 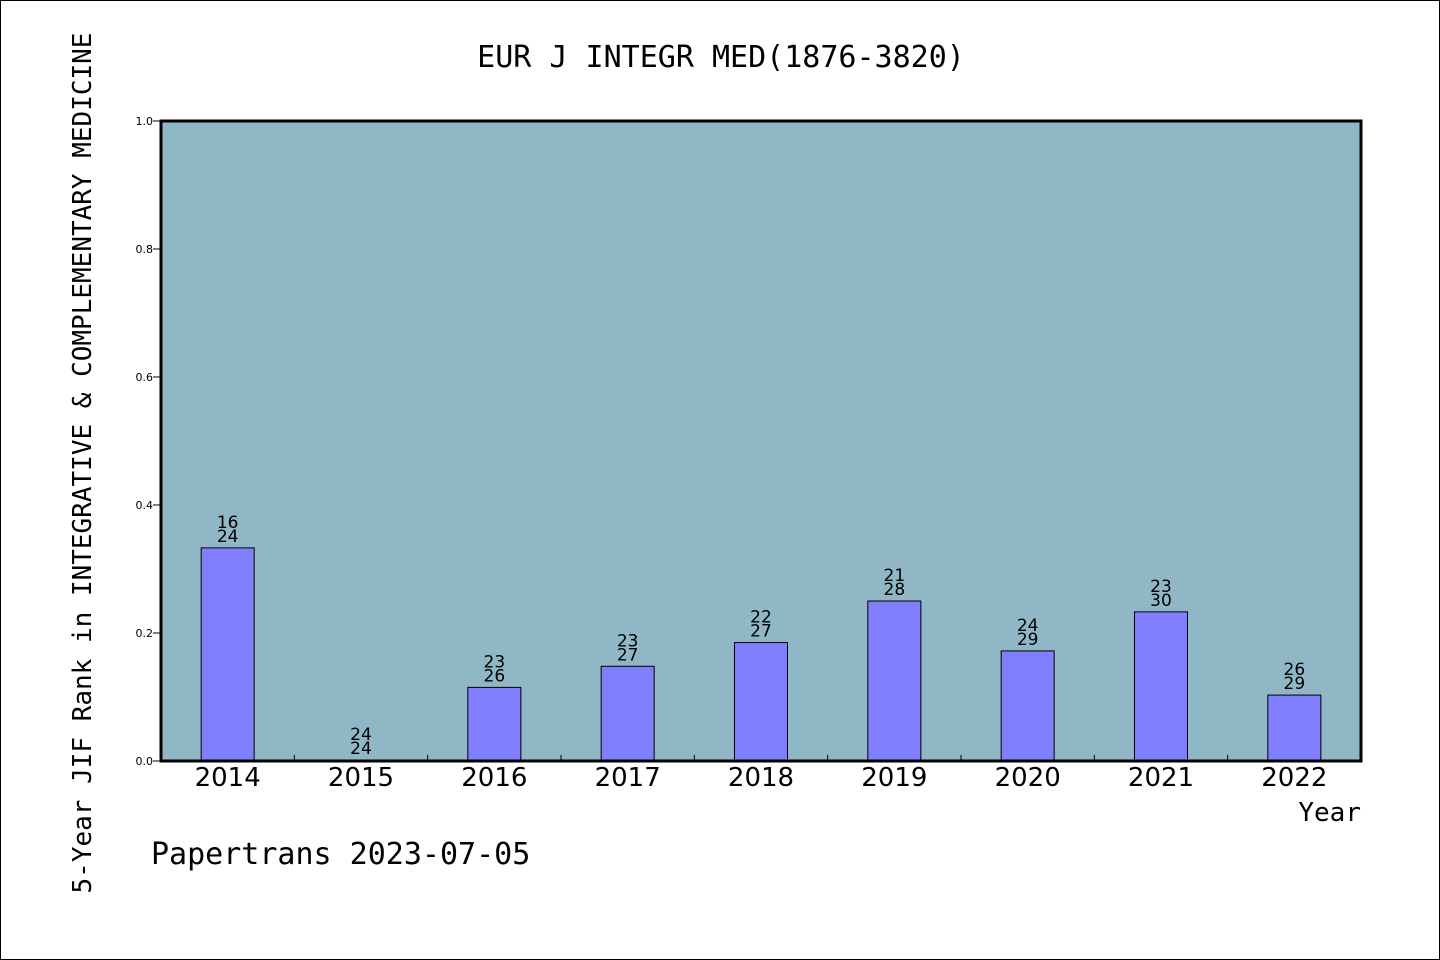 What do you see at coordinates (1295, 670) in the screenshot?
I see `bar-label-top: 26` at bounding box center [1295, 670].